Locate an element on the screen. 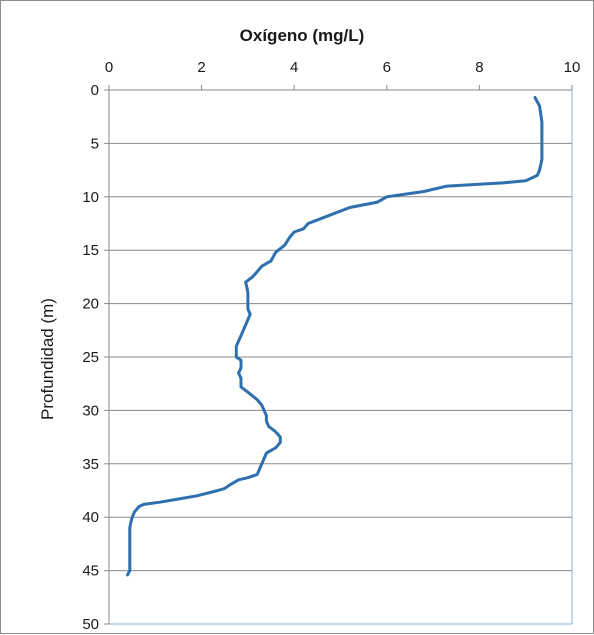  y-tick-label: 0 is located at coordinates (95, 90).